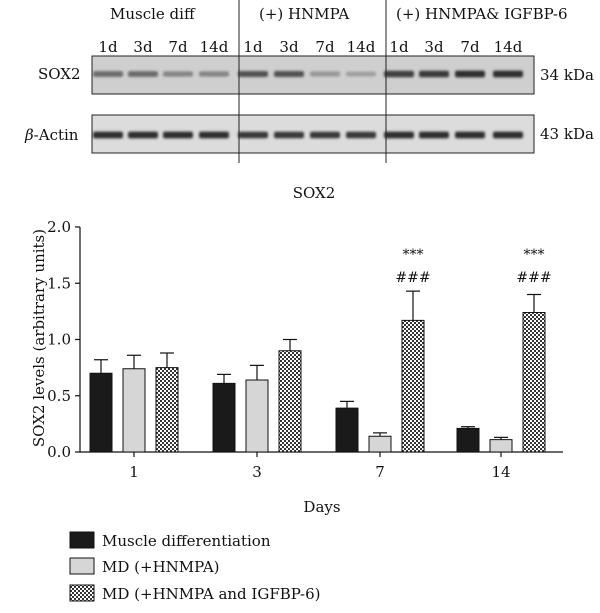  I want to click on x-tick-label: 1, so click(134, 472).